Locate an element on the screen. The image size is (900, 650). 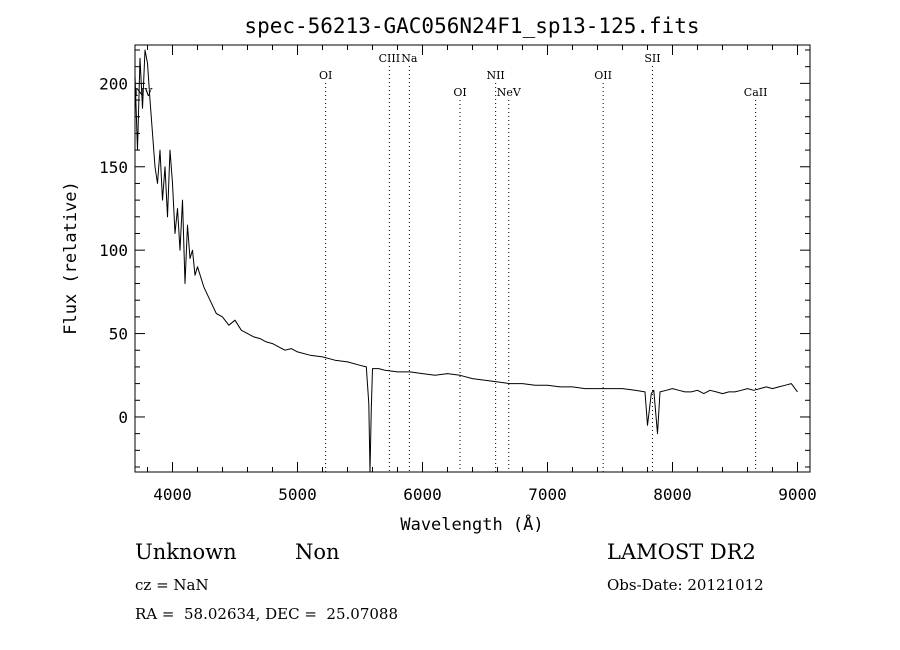
coordinates: RA = 58.02634, DEC = 25.07088 is located at coordinates (267, 614).